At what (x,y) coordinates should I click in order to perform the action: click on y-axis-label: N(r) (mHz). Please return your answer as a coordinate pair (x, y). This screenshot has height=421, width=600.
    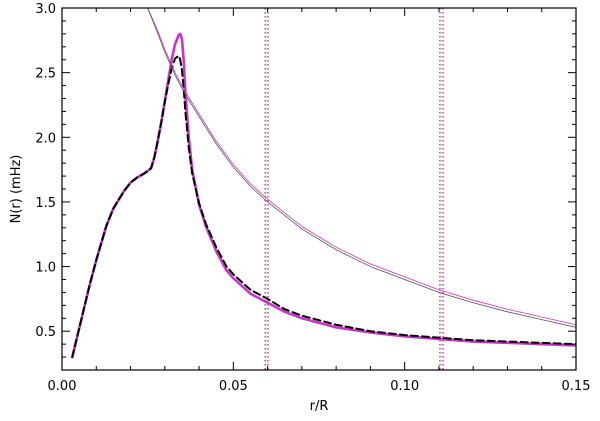
    Looking at the image, I should click on (16, 189).